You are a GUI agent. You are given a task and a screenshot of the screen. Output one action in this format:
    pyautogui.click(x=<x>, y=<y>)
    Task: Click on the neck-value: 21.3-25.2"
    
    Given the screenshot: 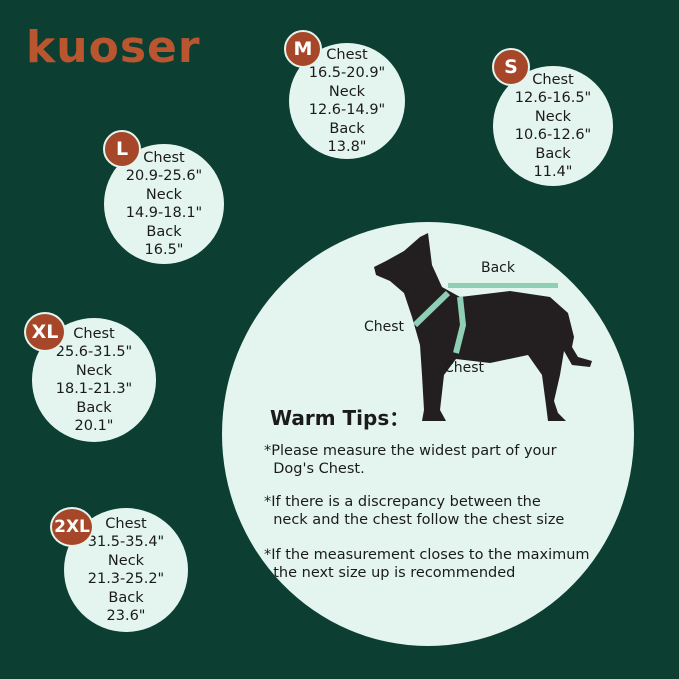 What is the action you would take?
    pyautogui.click(x=126, y=579)
    